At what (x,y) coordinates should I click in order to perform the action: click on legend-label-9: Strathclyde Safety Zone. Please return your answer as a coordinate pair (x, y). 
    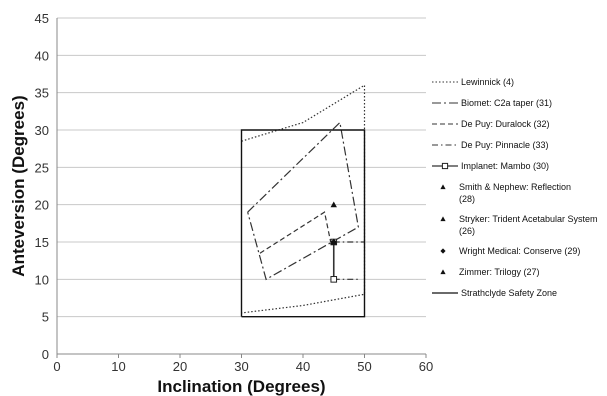
    Looking at the image, I should click on (509, 293).